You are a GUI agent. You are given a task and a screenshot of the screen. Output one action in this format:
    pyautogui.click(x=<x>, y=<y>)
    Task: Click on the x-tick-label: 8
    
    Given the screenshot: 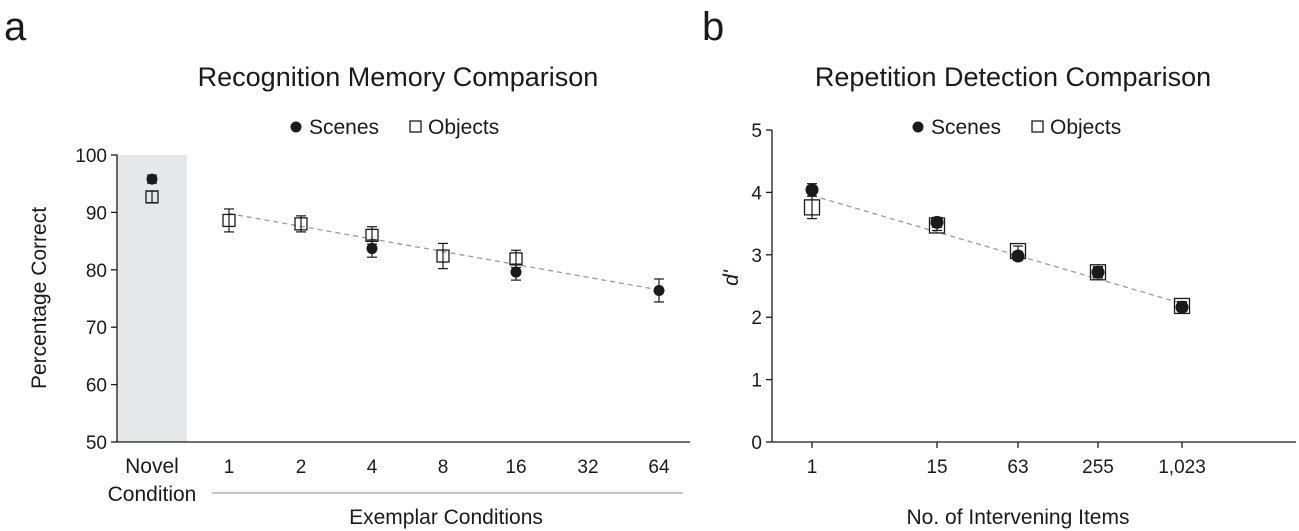 What is the action you would take?
    pyautogui.click(x=443, y=467)
    